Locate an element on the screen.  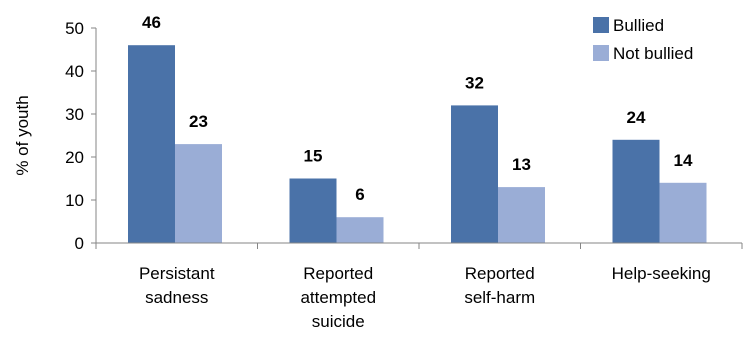
legend-label: Not bullied is located at coordinates (653, 53).